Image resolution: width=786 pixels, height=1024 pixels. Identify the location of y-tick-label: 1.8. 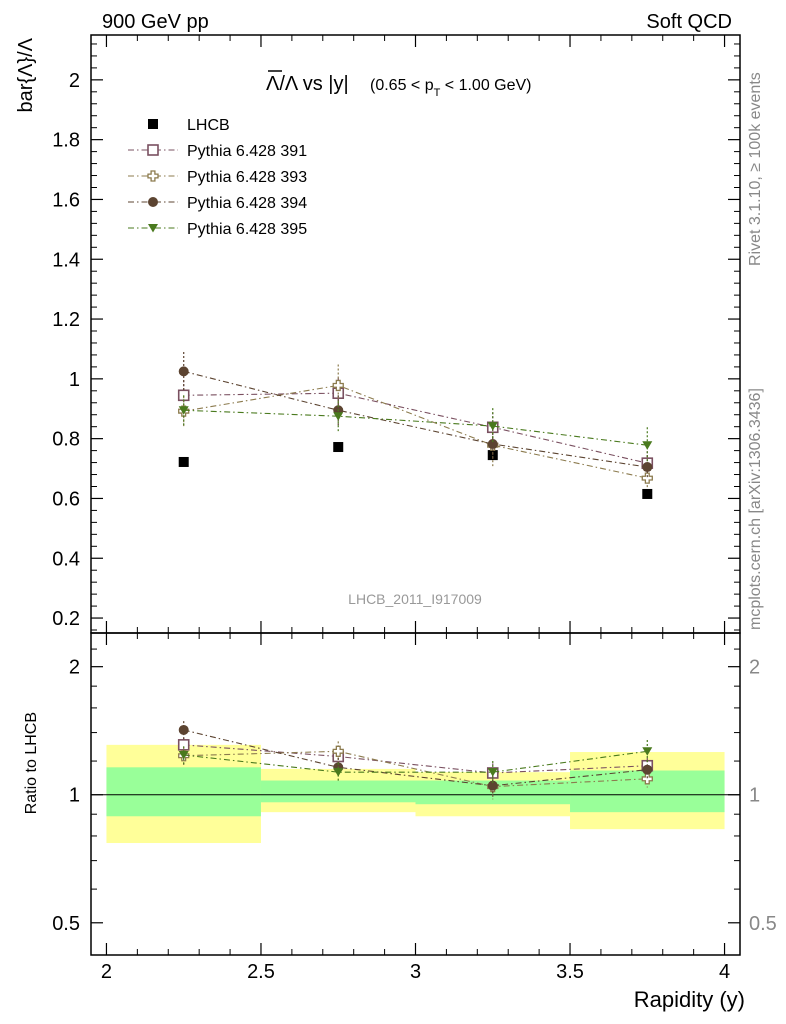
(66, 141).